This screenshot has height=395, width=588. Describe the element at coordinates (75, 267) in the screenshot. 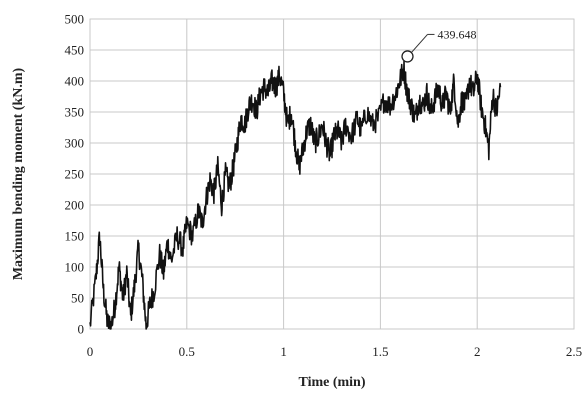

I see `y-tick-label: 100` at that location.